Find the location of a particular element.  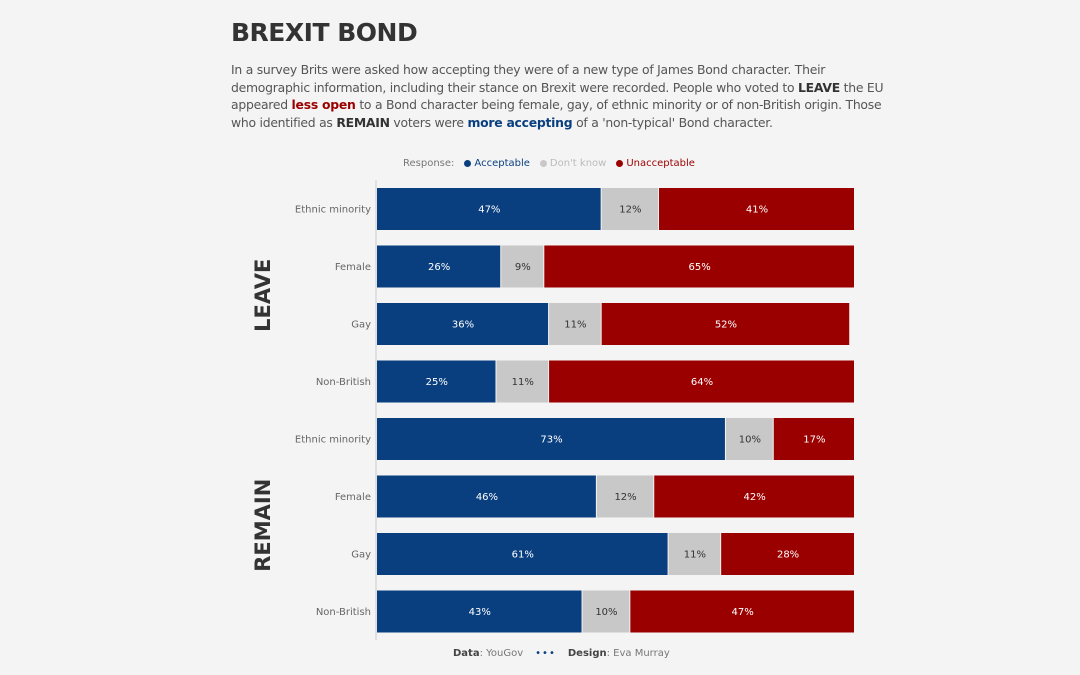

data-label: 42% is located at coordinates (755, 497).